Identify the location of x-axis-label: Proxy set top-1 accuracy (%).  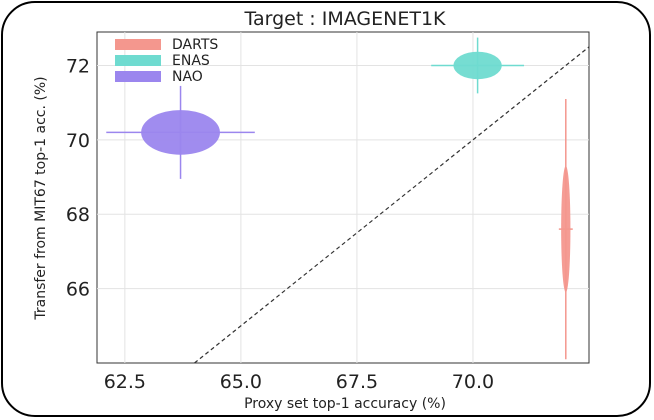
(345, 404).